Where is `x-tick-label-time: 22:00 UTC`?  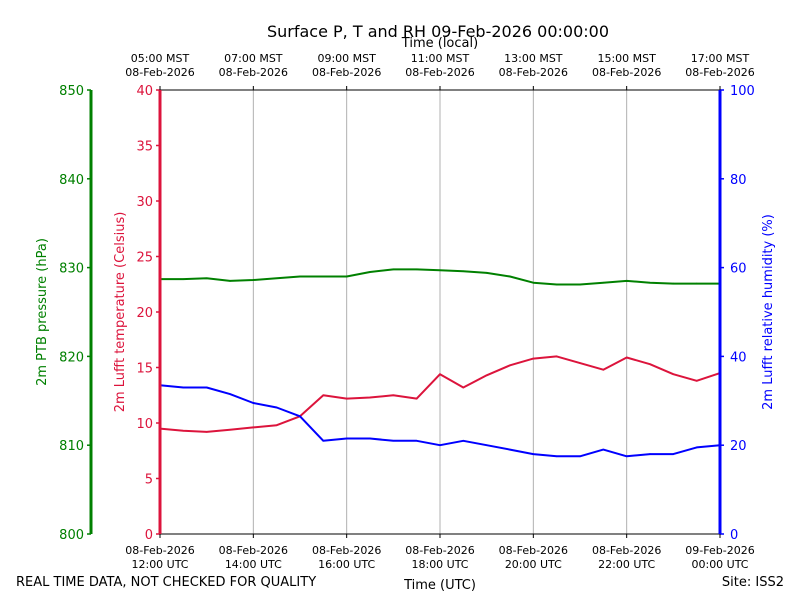
x-tick-label-time: 22:00 UTC is located at coordinates (626, 564).